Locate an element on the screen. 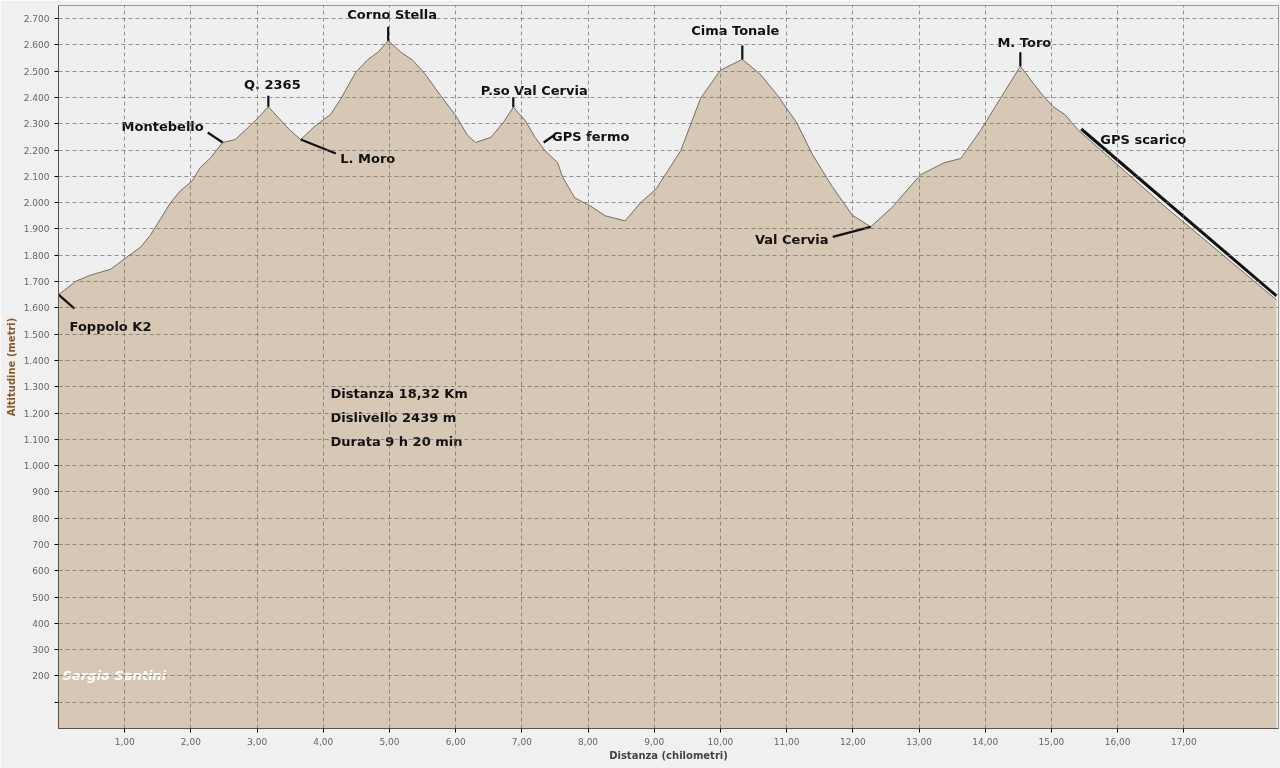 The width and height of the screenshot is (1280, 768). y-tick-label: 1.700 is located at coordinates (36, 282).